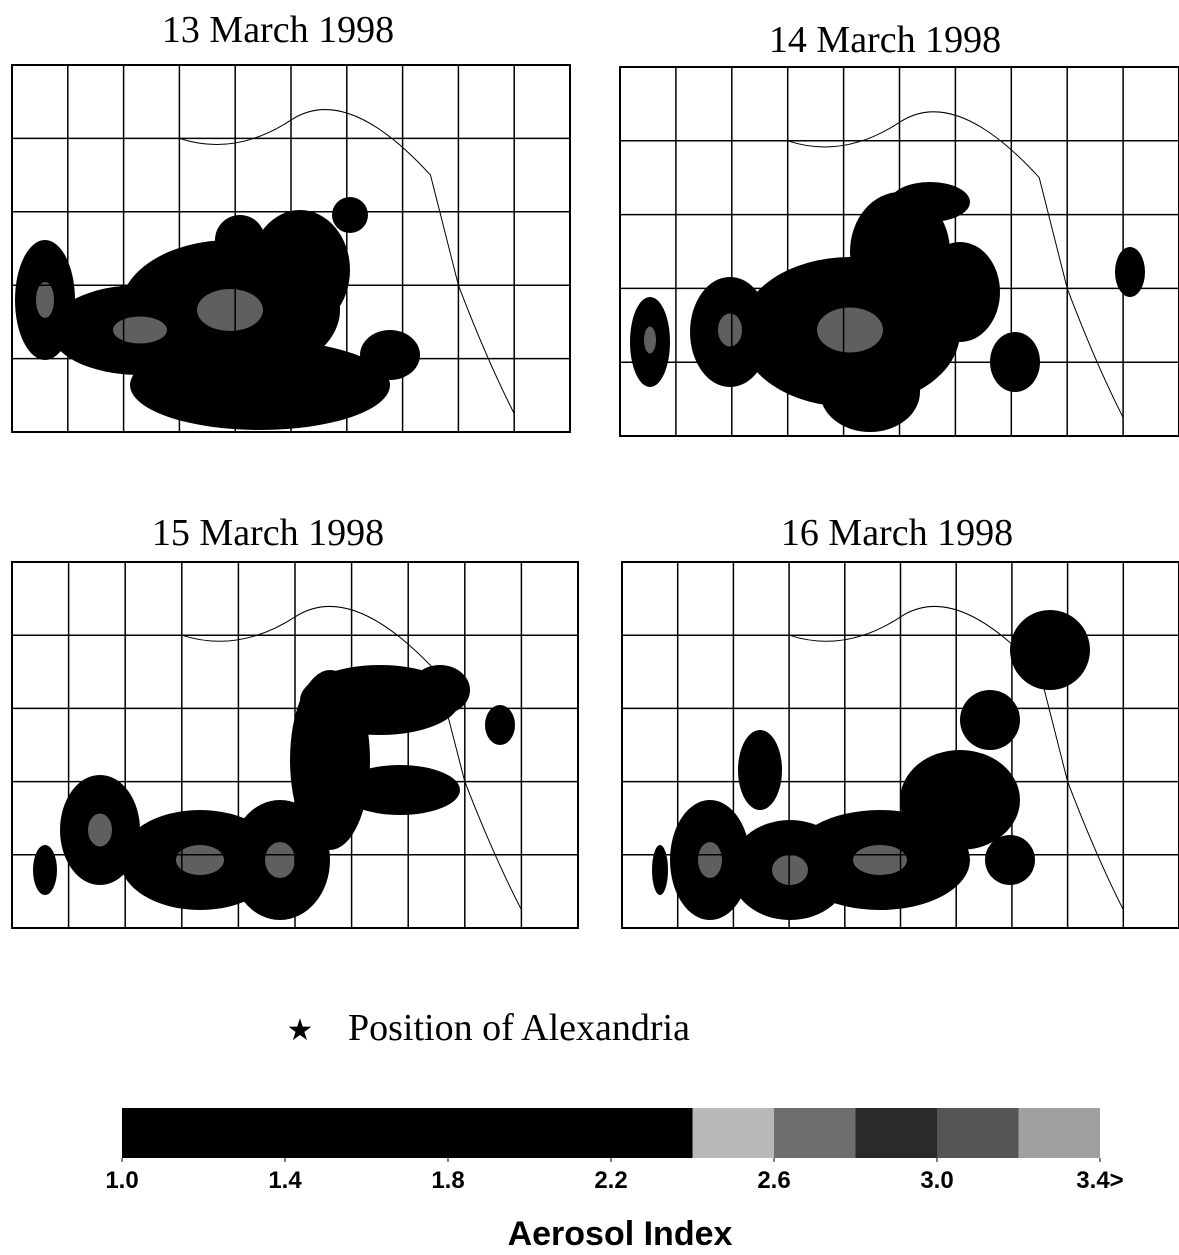 Image resolution: width=1179 pixels, height=1255 pixels. What do you see at coordinates (278, 30) in the screenshot?
I see `panel-title: 13 March 1998` at bounding box center [278, 30].